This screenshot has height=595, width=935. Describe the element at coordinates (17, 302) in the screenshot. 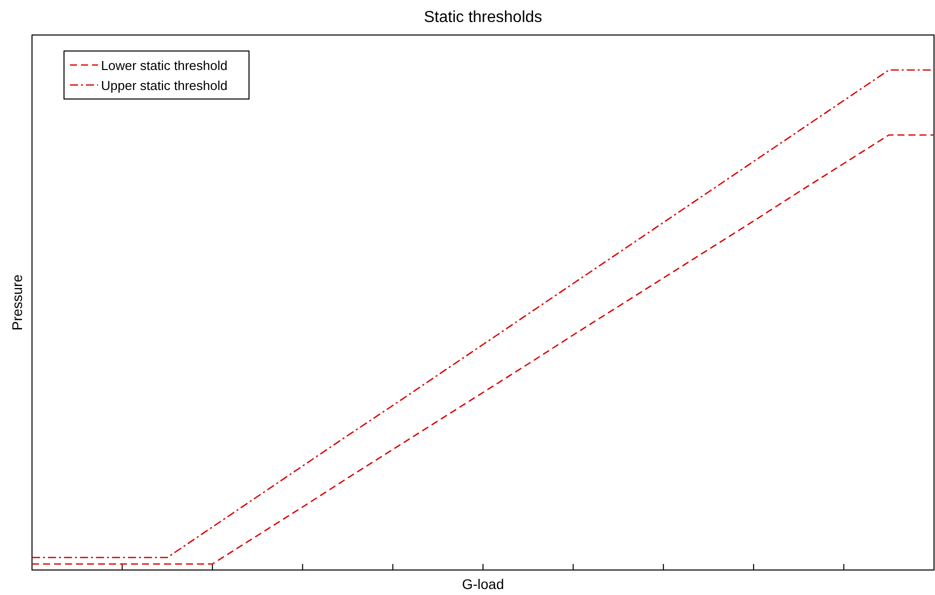

I see `y-axis-title: Pressure` at that location.